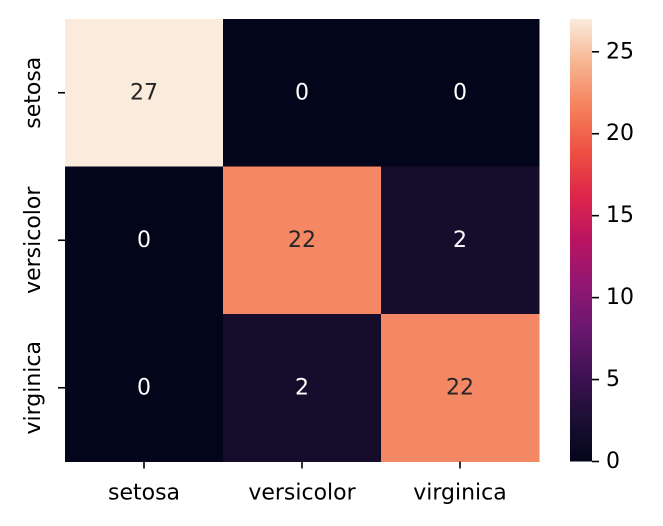 The height and width of the screenshot is (526, 663). I want to click on colorbar-tick-label: 25, so click(620, 51).